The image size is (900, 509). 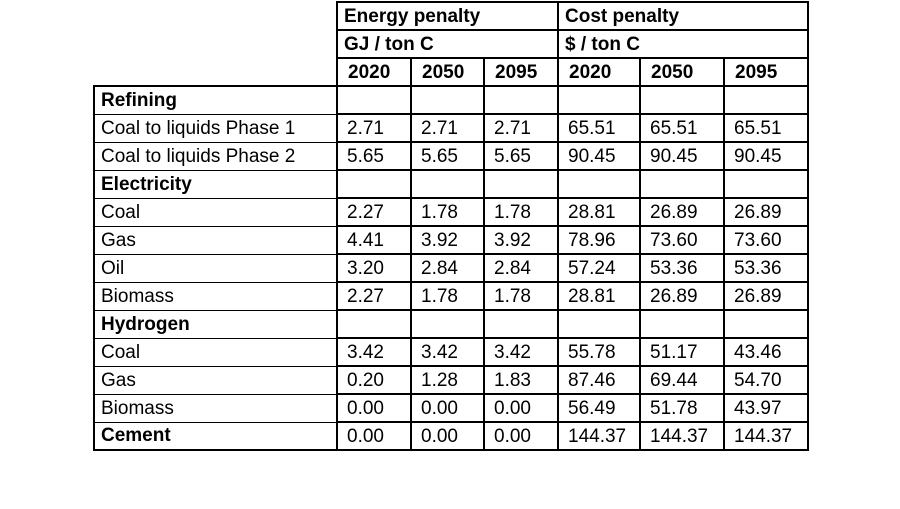 What do you see at coordinates (521, 72) in the screenshot?
I see `year-header-2: 2095` at bounding box center [521, 72].